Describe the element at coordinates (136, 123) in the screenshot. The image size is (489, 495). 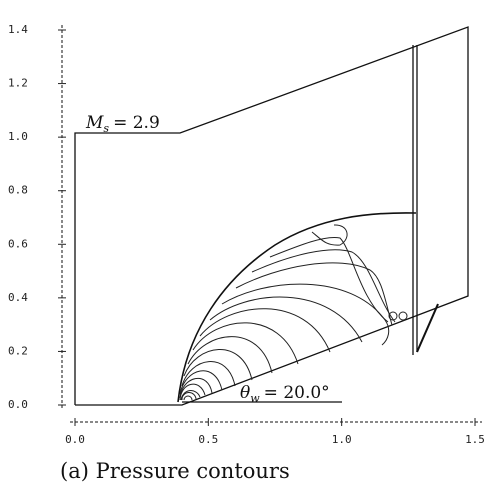
I see `annotation-text: = 2.9` at that location.